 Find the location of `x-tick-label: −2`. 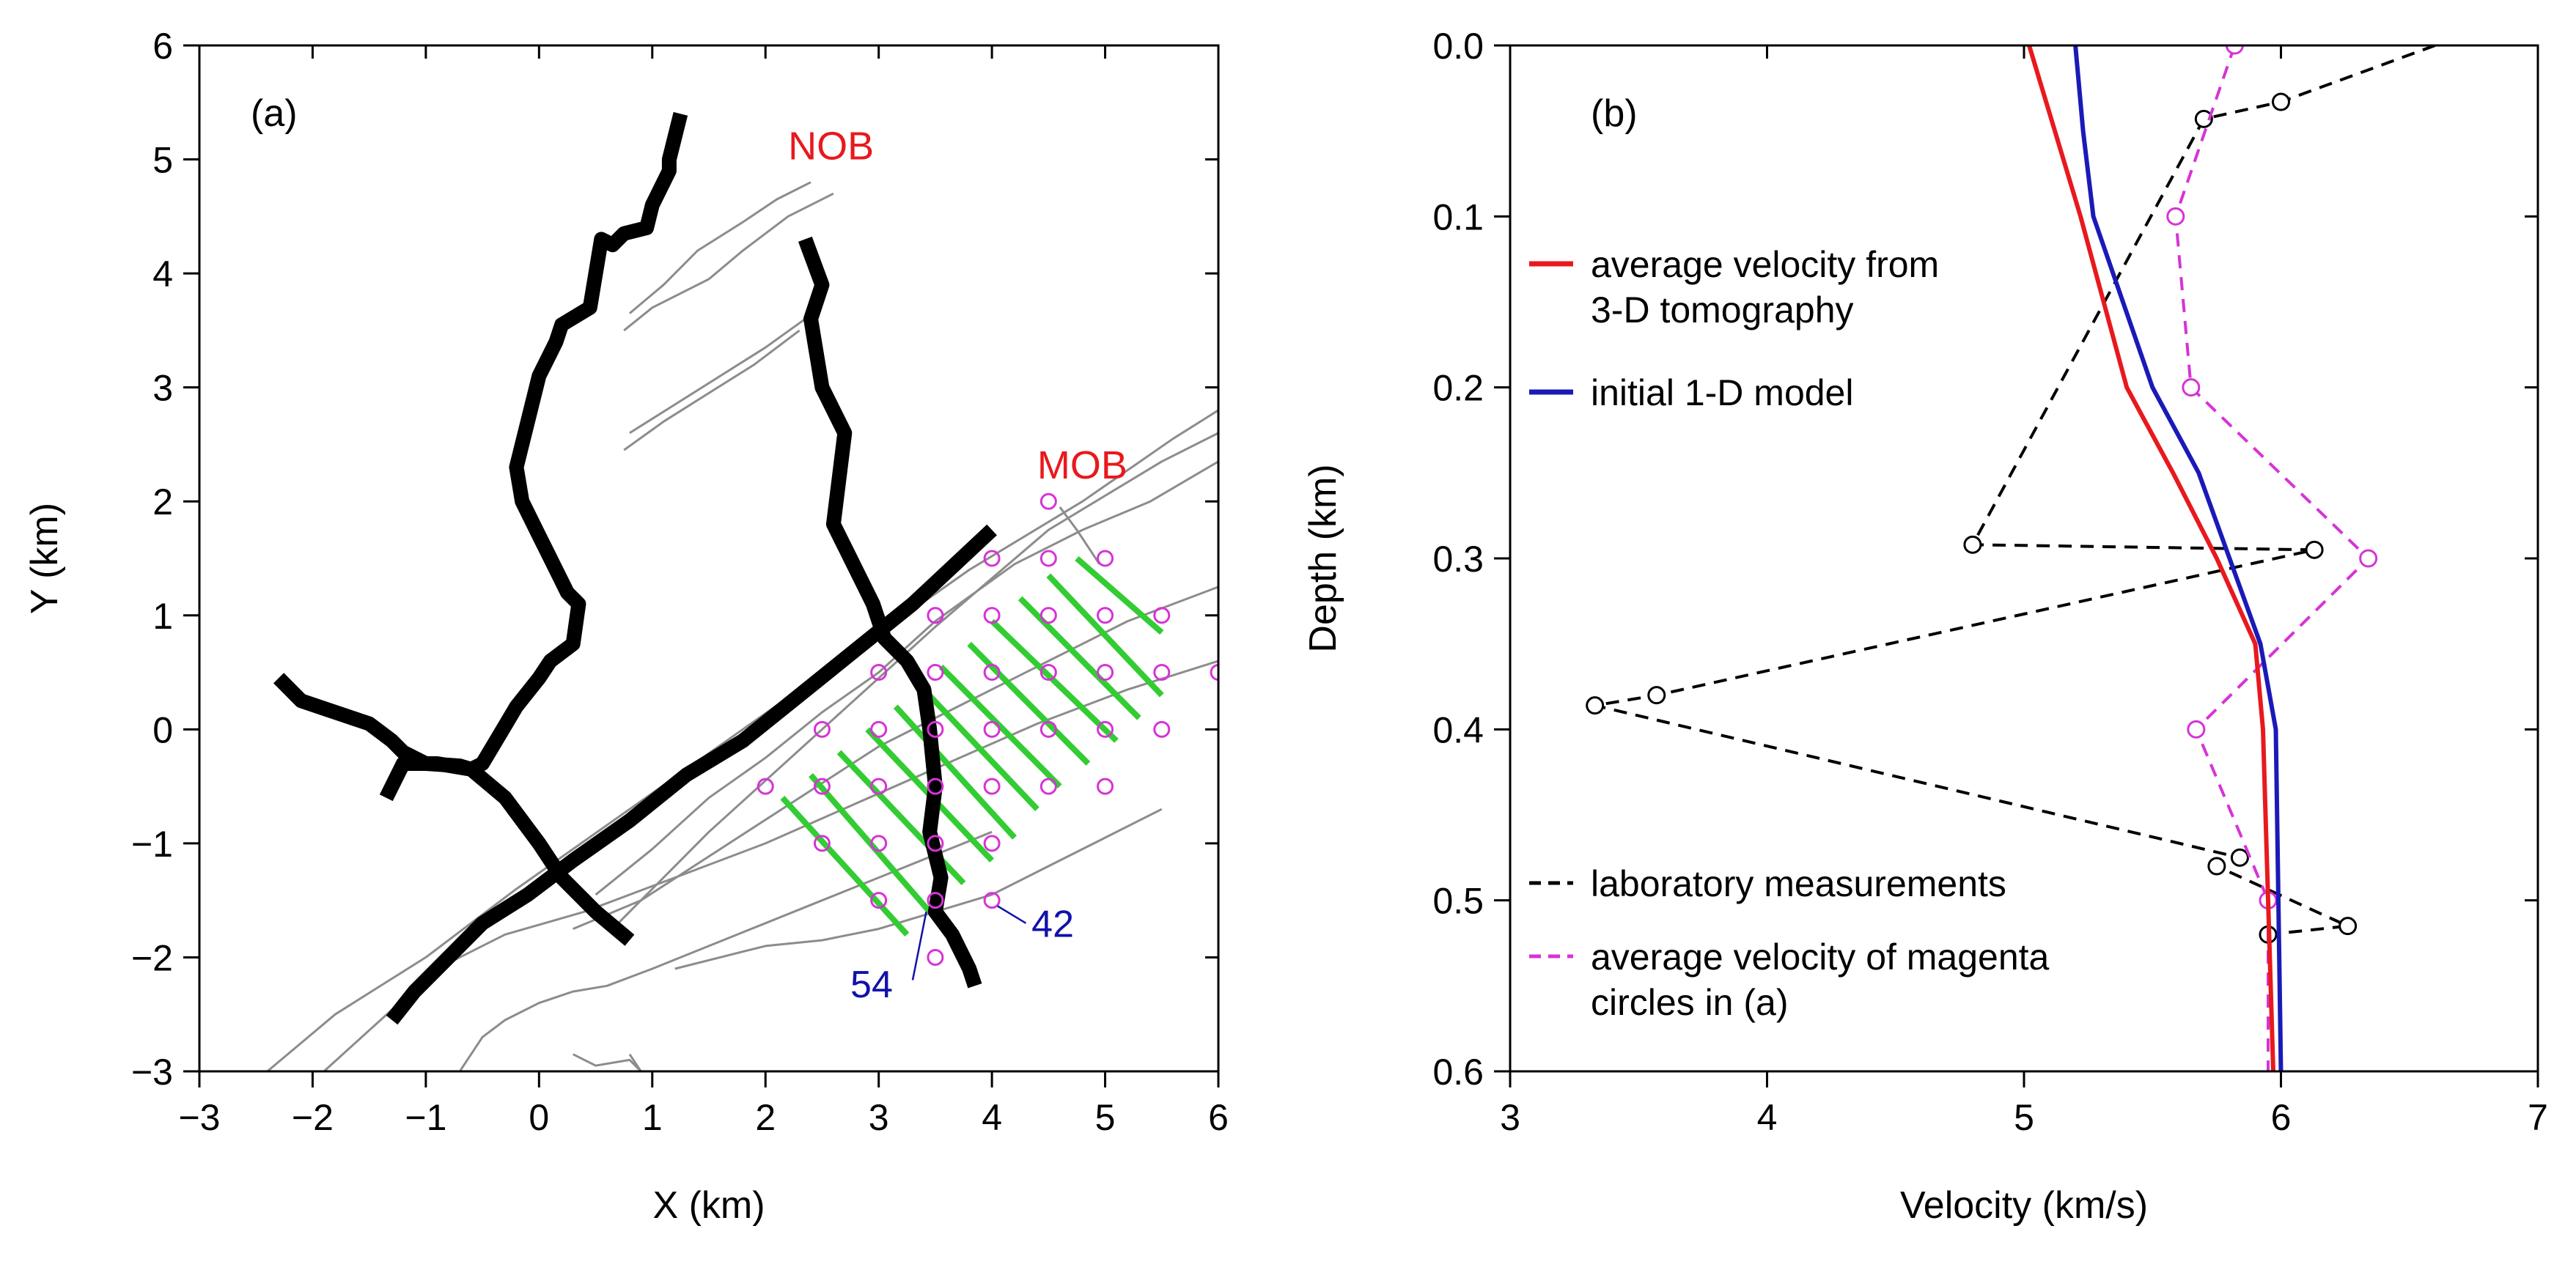

x-tick-label: −2 is located at coordinates (313, 1117).